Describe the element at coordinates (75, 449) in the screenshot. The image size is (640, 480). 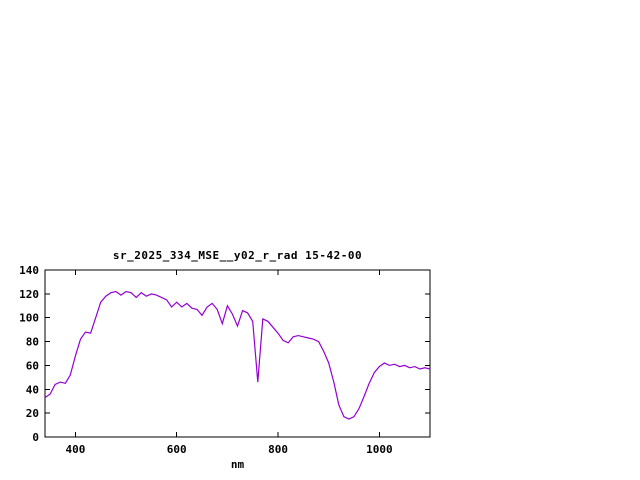
I see `x-tick-label: 400` at that location.